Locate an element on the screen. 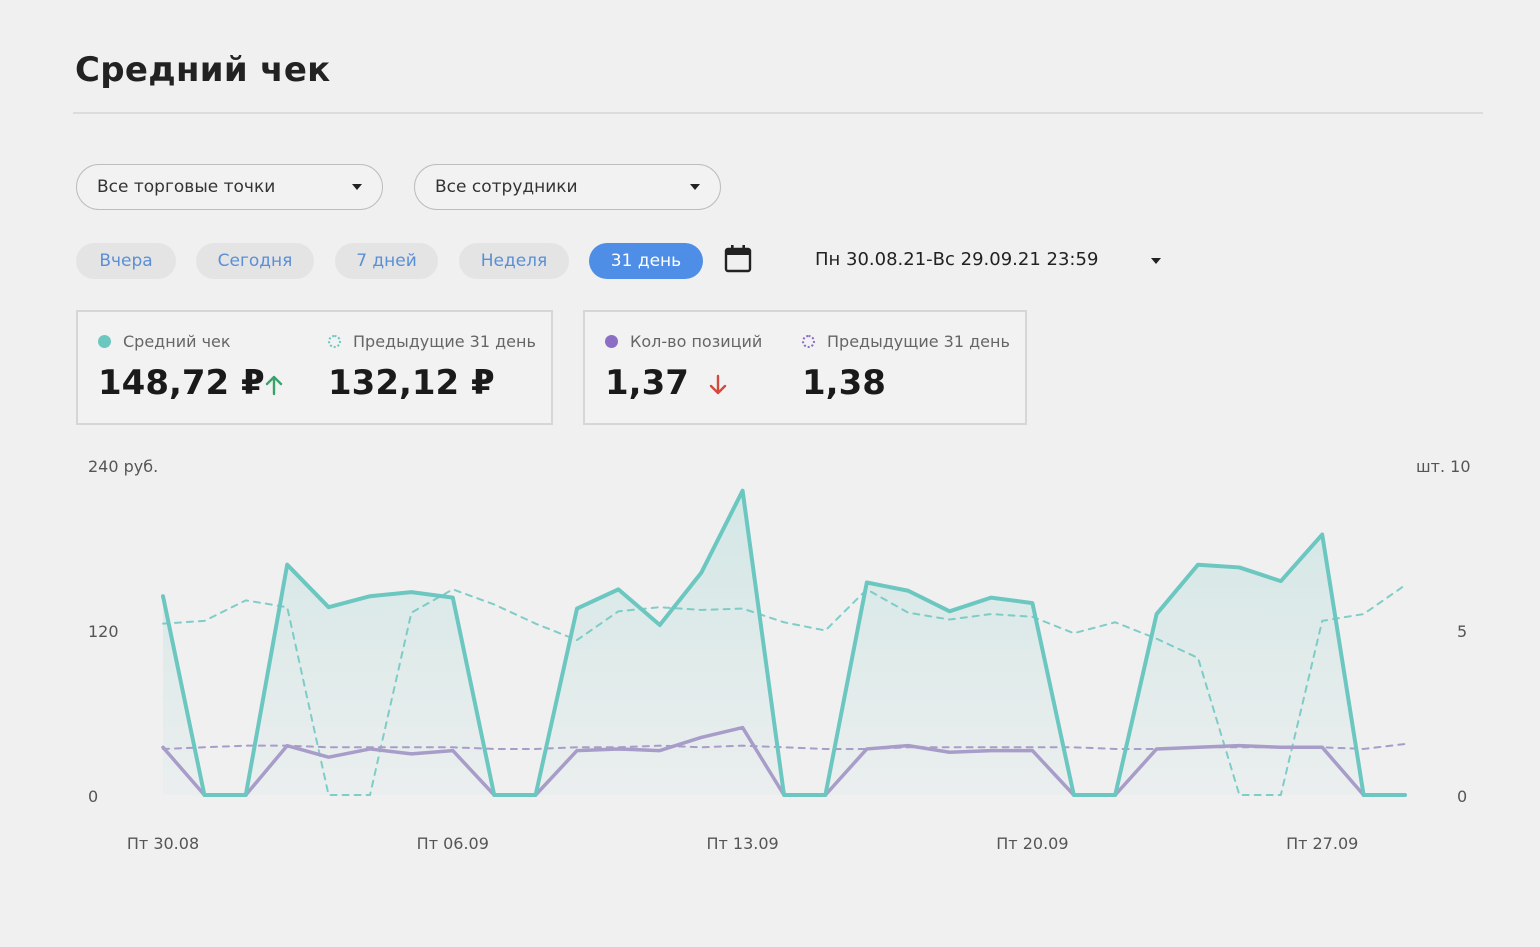  x-tick-label: Пт 20.09 is located at coordinates (1032, 843).